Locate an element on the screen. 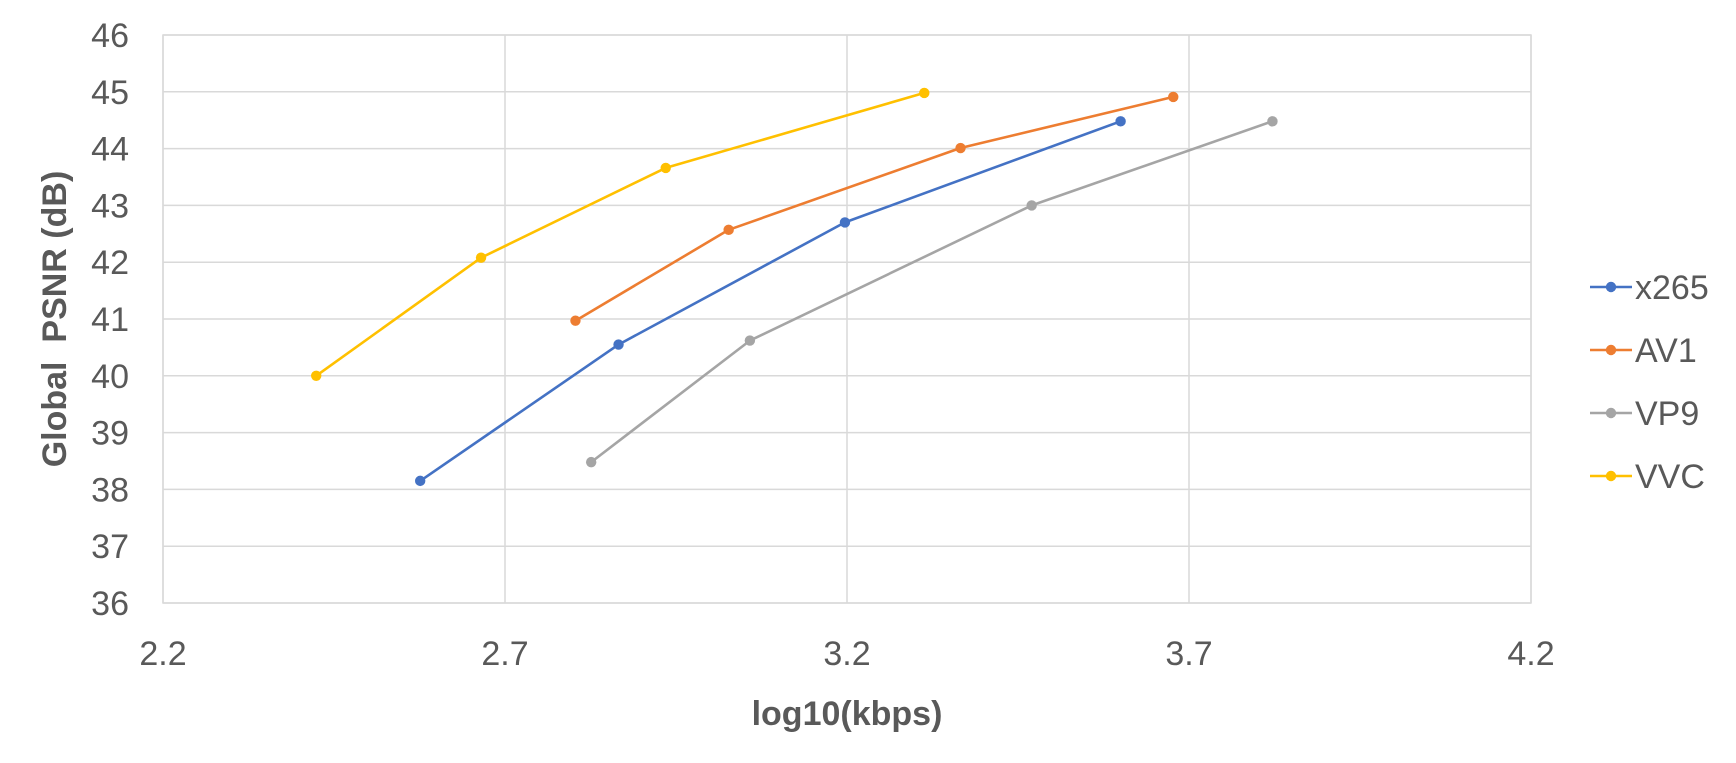 The width and height of the screenshot is (1736, 763). y-tick-label: 42 is located at coordinates (110, 263).